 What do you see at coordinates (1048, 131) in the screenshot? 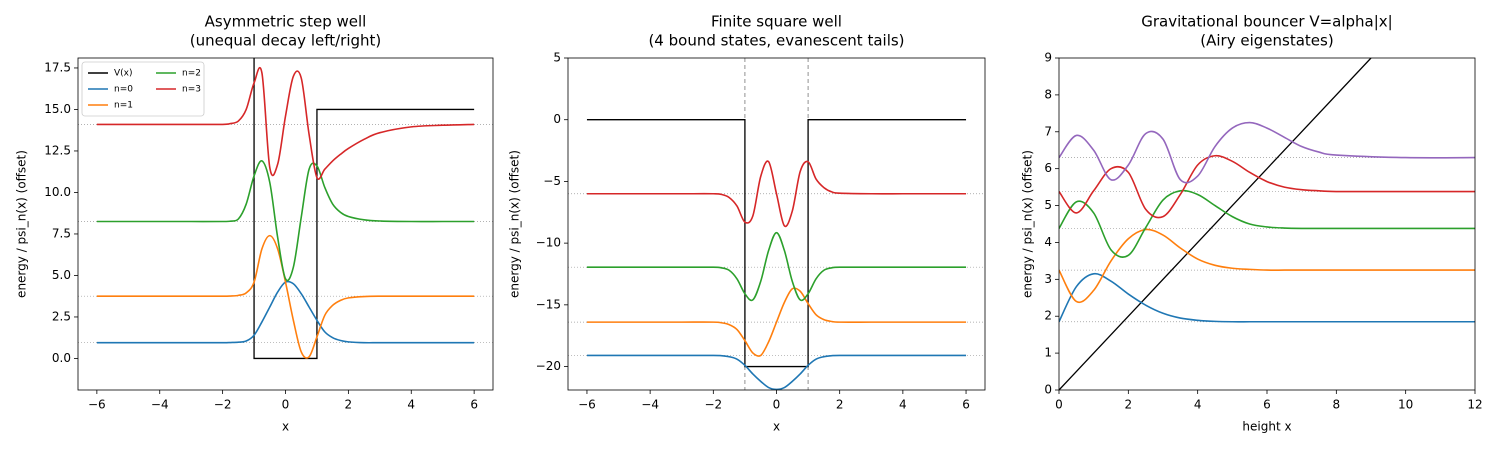
I see `y-tick-label: 7` at bounding box center [1048, 131].